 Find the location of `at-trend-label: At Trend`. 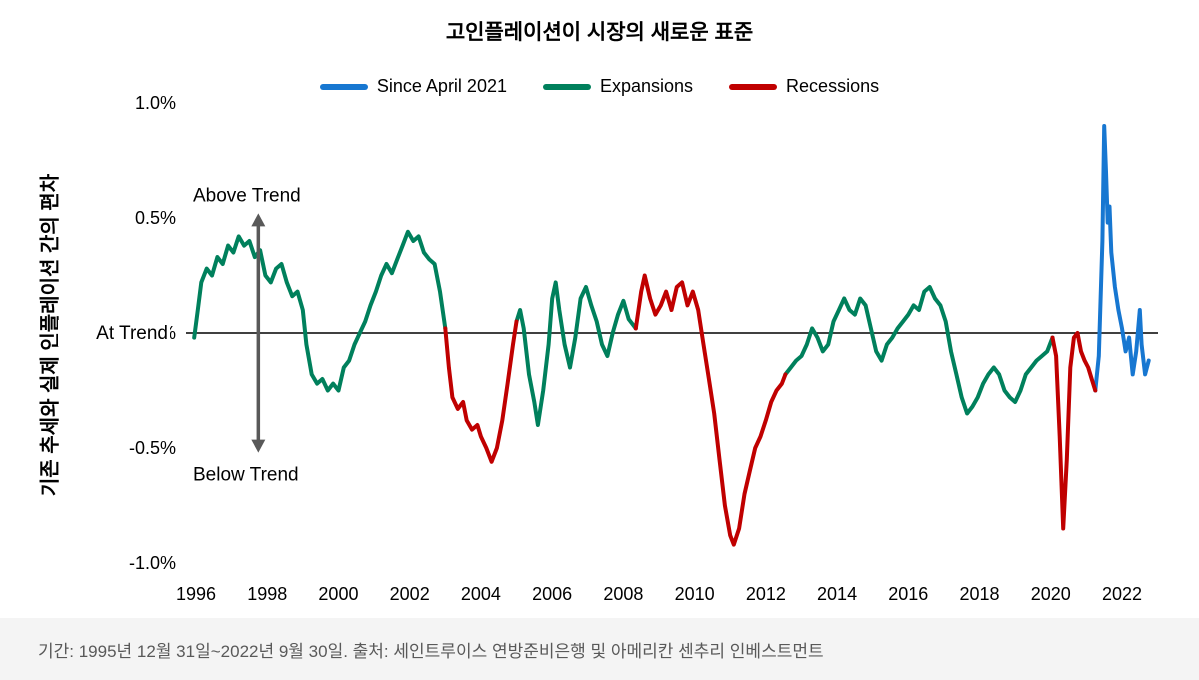

at-trend-label: At Trend is located at coordinates (132, 333).